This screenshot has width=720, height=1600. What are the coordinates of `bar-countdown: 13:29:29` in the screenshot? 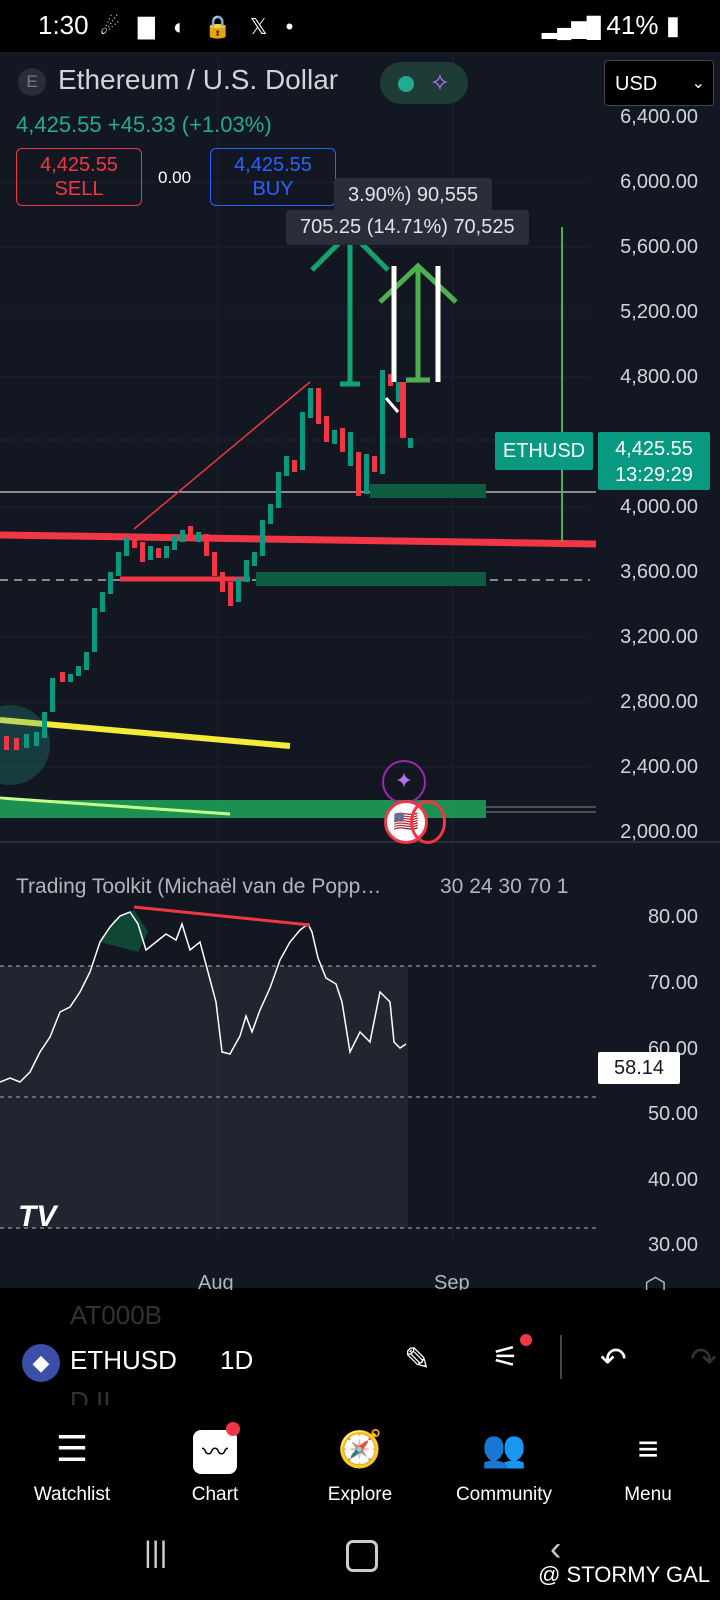 It's located at (654, 475).